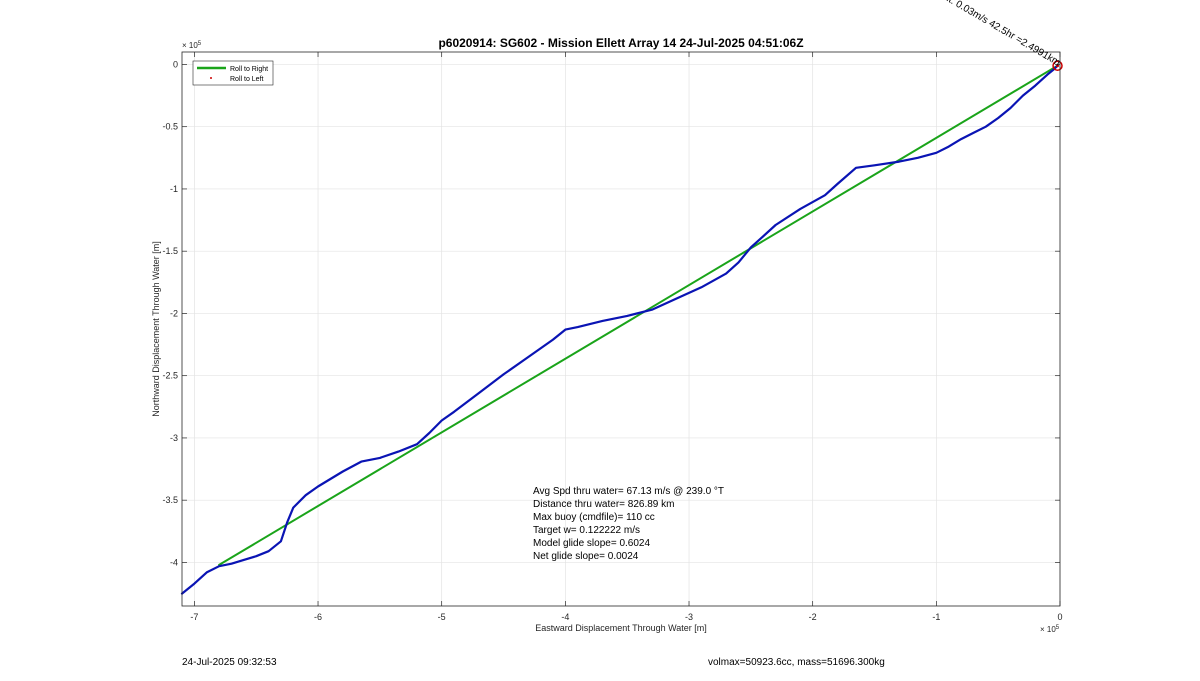  What do you see at coordinates (603, 504) in the screenshot?
I see `annotation-distance: Distance thru water= 826.89 km` at bounding box center [603, 504].